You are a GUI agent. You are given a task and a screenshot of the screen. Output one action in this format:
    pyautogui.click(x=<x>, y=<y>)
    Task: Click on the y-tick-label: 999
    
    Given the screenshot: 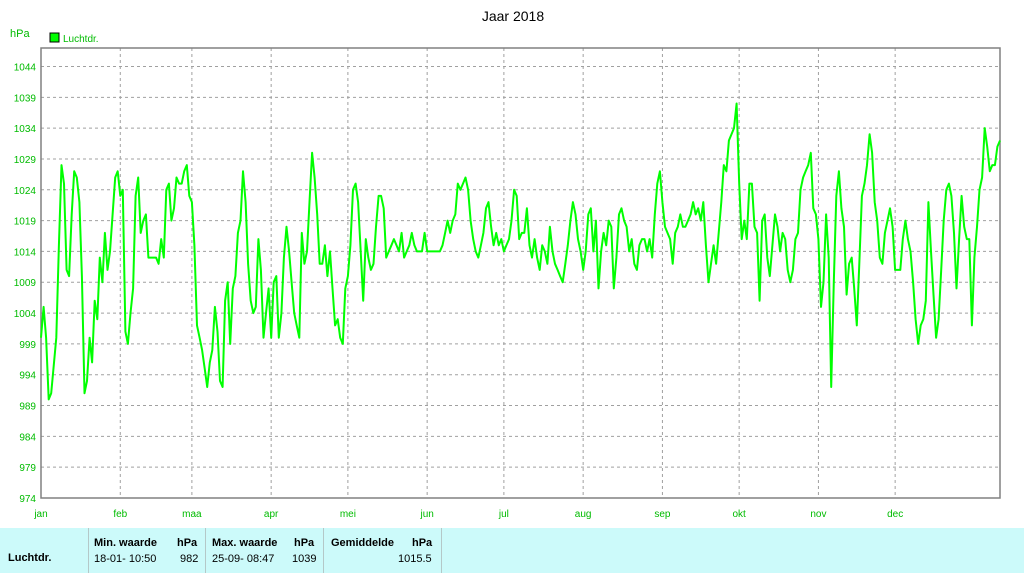 What is the action you would take?
    pyautogui.click(x=27, y=345)
    